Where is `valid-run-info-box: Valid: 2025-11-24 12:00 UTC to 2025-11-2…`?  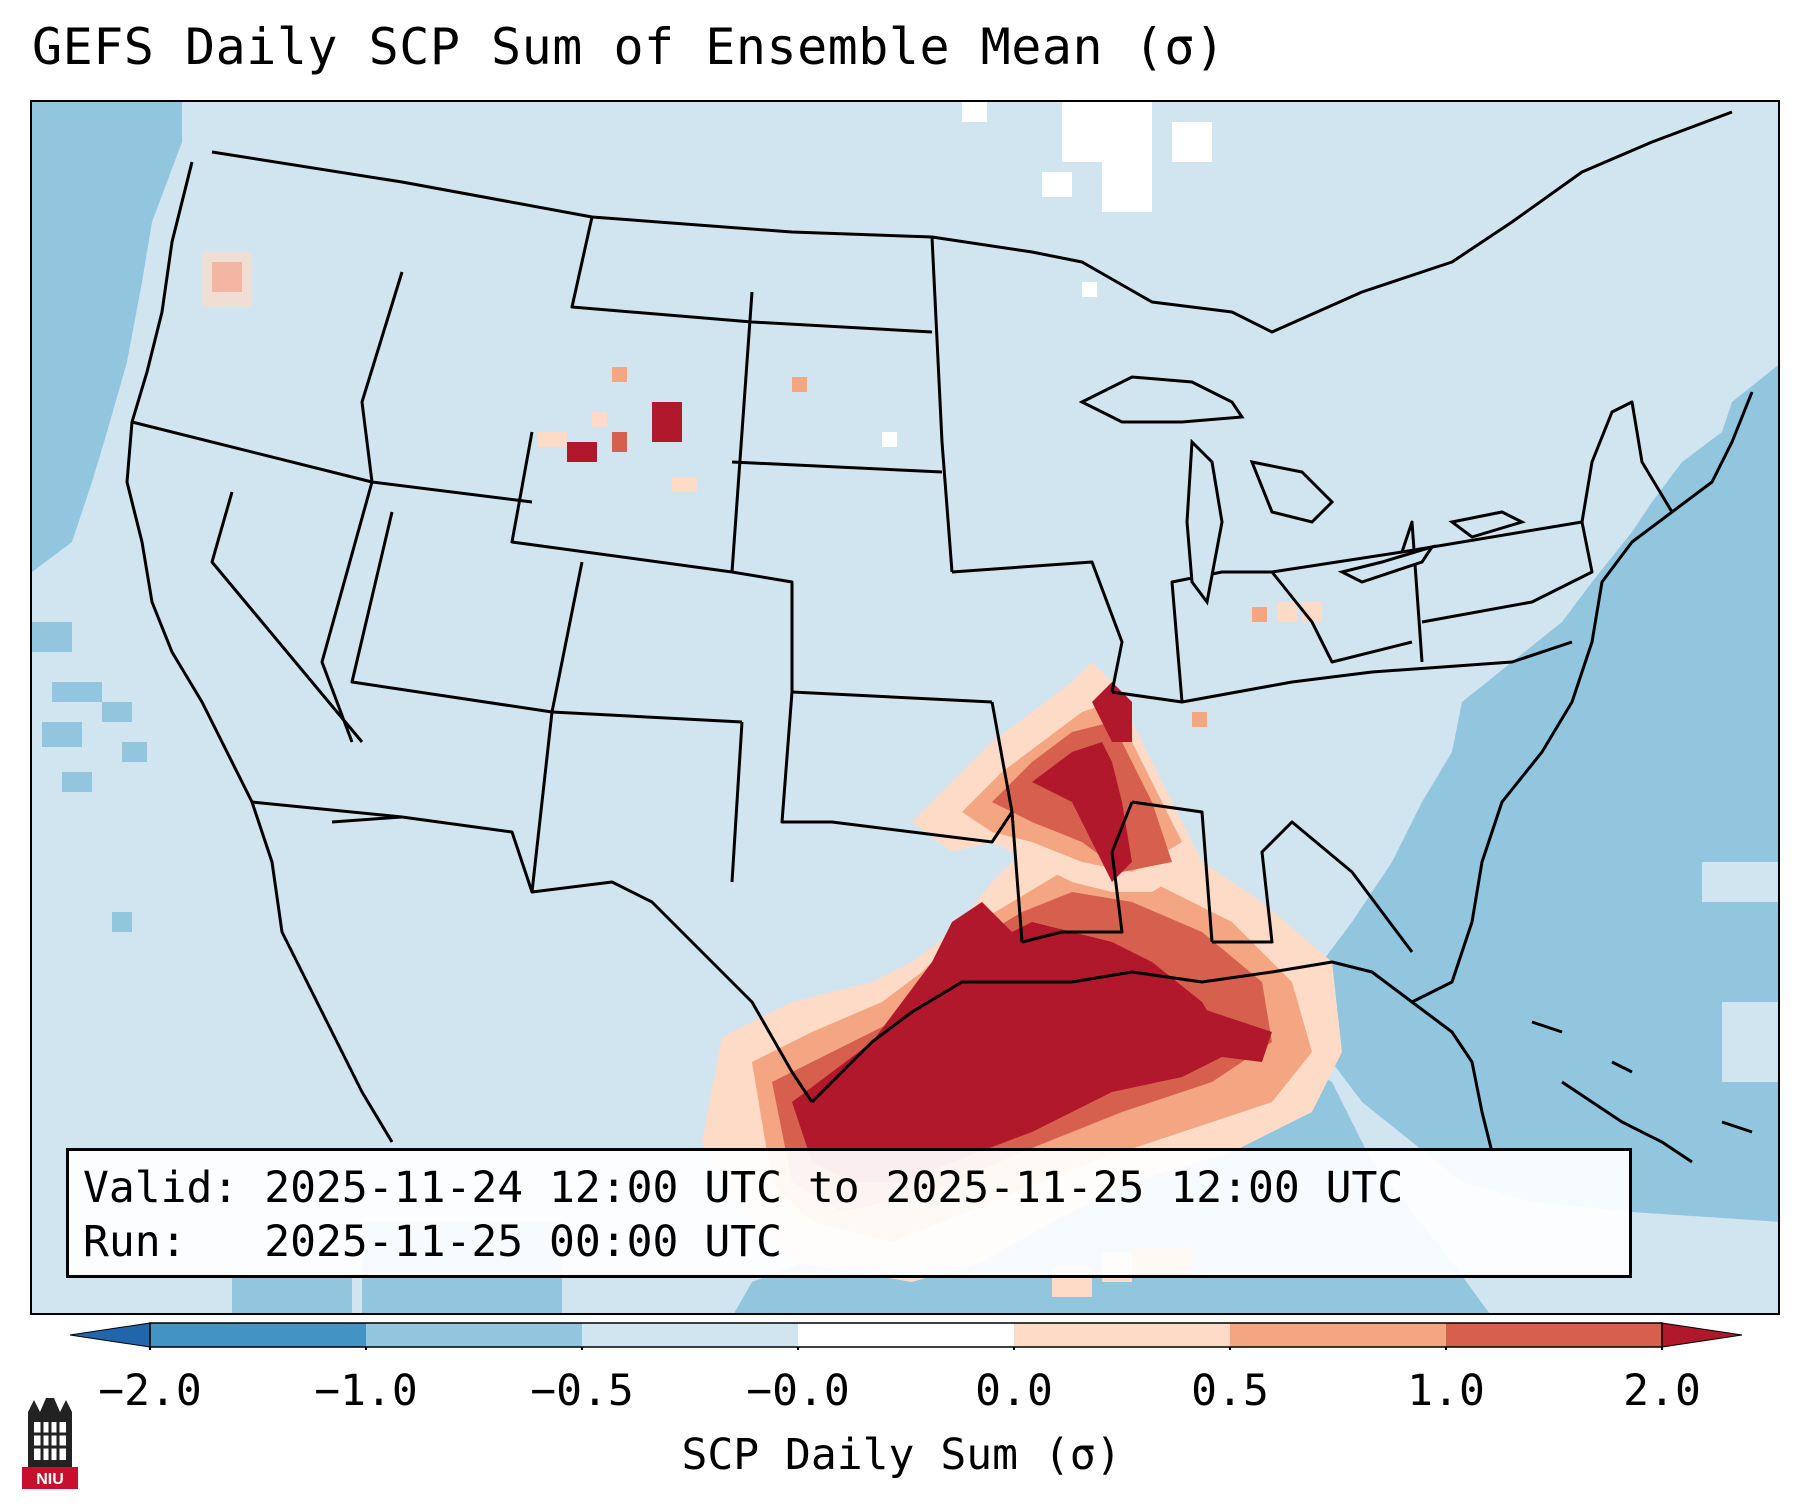
valid-run-info-box: Valid: 2025-11-24 12:00 UTC to 2025-11-2… is located at coordinates (849, 1213).